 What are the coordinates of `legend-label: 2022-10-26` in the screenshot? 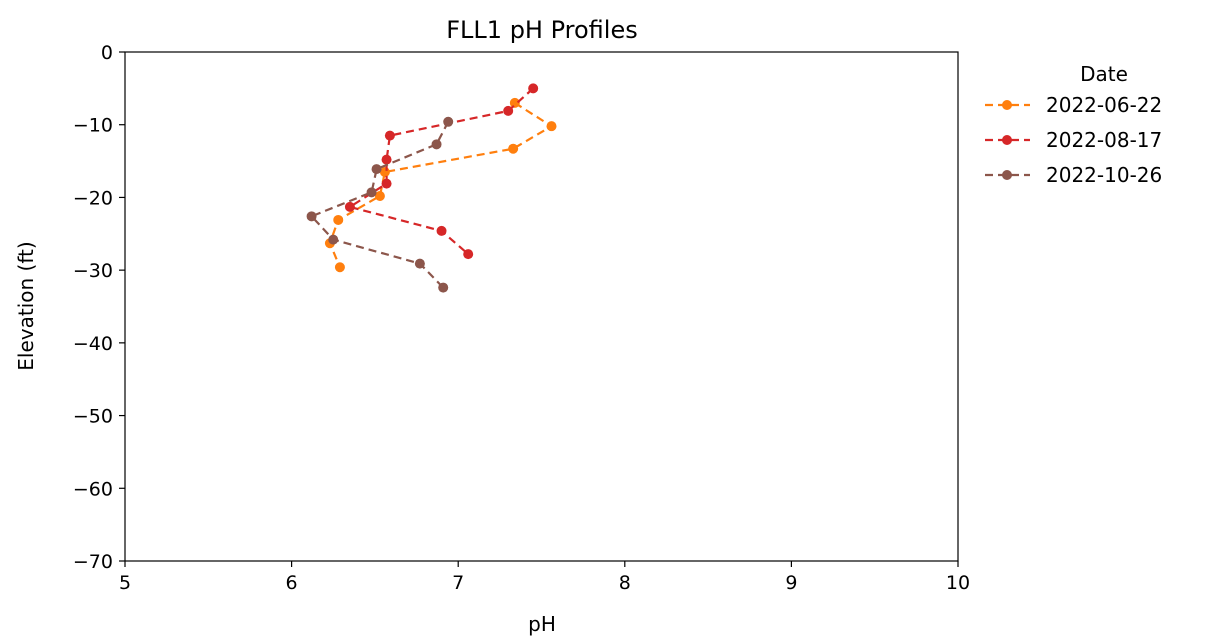 It's located at (1104, 175).